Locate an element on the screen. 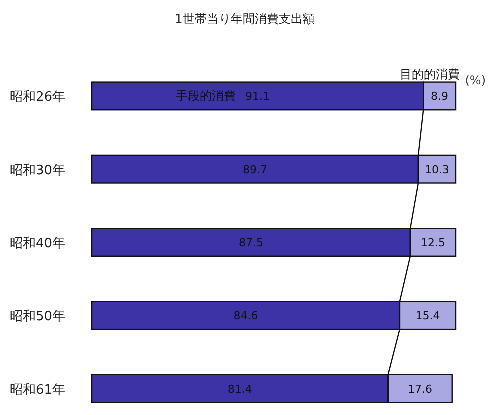 Image resolution: width=491 pixels, height=415 pixels. y-tick-label: 昭和26年 is located at coordinates (38, 98).